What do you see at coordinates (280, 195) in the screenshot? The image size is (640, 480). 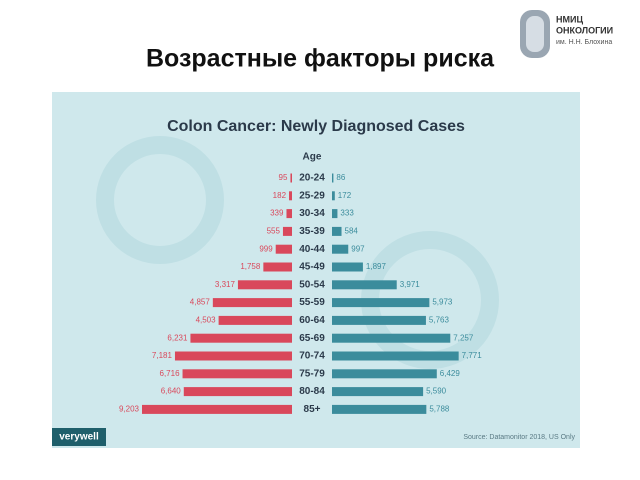 I see `value-label: 182` at bounding box center [280, 195].